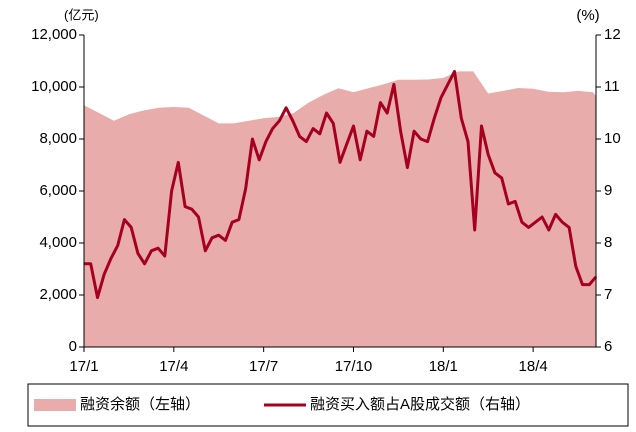 This screenshot has height=432, width=636. I want to click on x-tick-label: 18/4, so click(533, 366).